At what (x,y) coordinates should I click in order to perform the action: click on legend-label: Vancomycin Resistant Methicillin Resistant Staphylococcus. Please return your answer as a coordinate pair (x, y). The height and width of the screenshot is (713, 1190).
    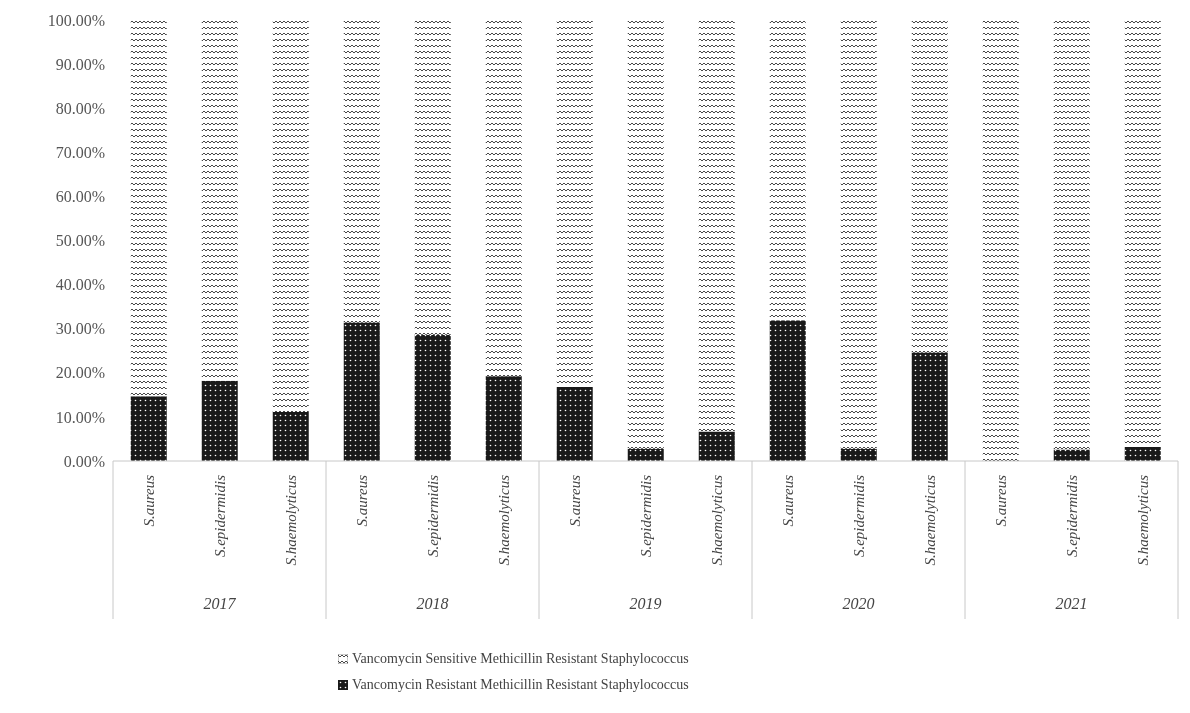
    Looking at the image, I should click on (520, 685).